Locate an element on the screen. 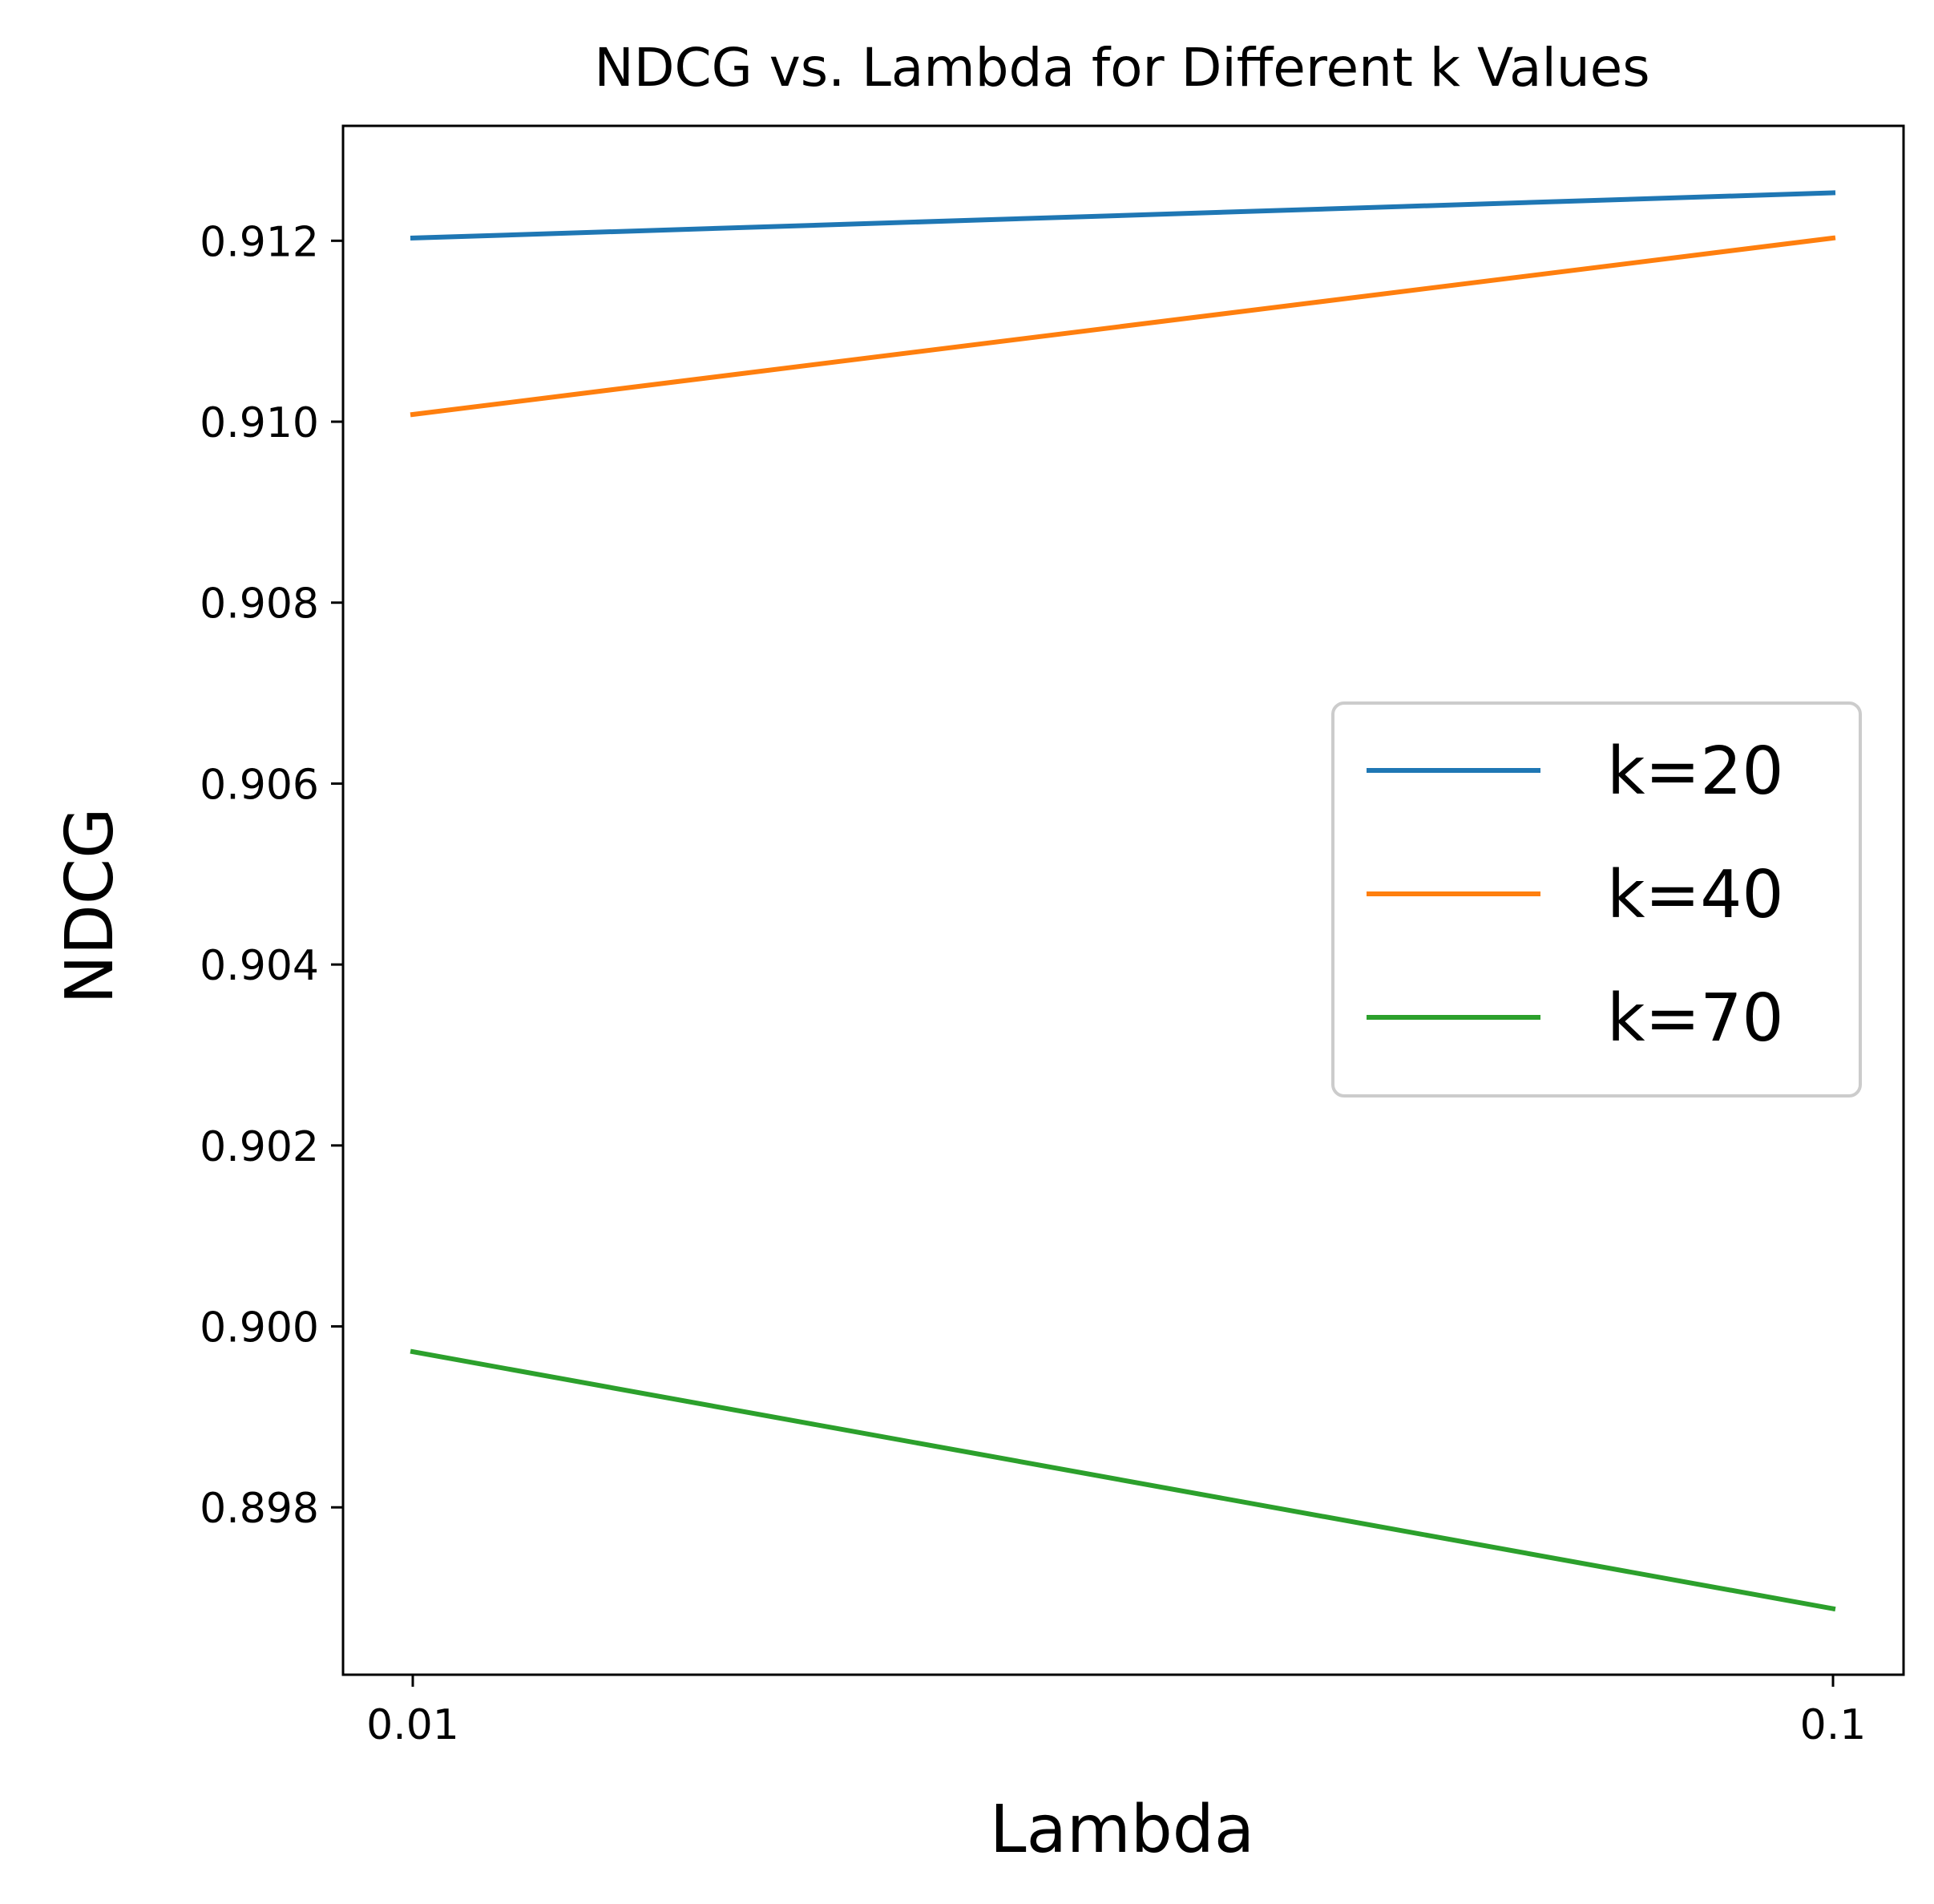  y-tick-label: 0.908 is located at coordinates (260, 604).